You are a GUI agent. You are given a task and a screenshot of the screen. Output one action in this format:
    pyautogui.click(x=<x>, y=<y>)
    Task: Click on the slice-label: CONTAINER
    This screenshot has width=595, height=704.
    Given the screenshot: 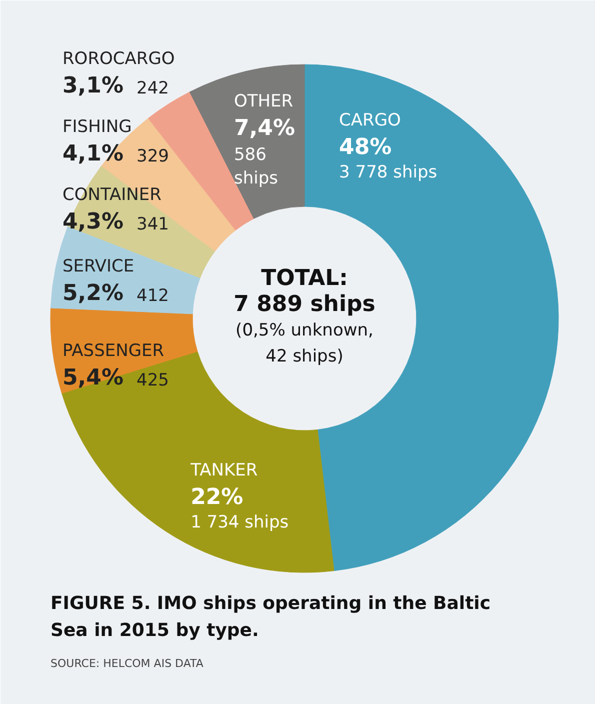 What is the action you would take?
    pyautogui.click(x=112, y=194)
    